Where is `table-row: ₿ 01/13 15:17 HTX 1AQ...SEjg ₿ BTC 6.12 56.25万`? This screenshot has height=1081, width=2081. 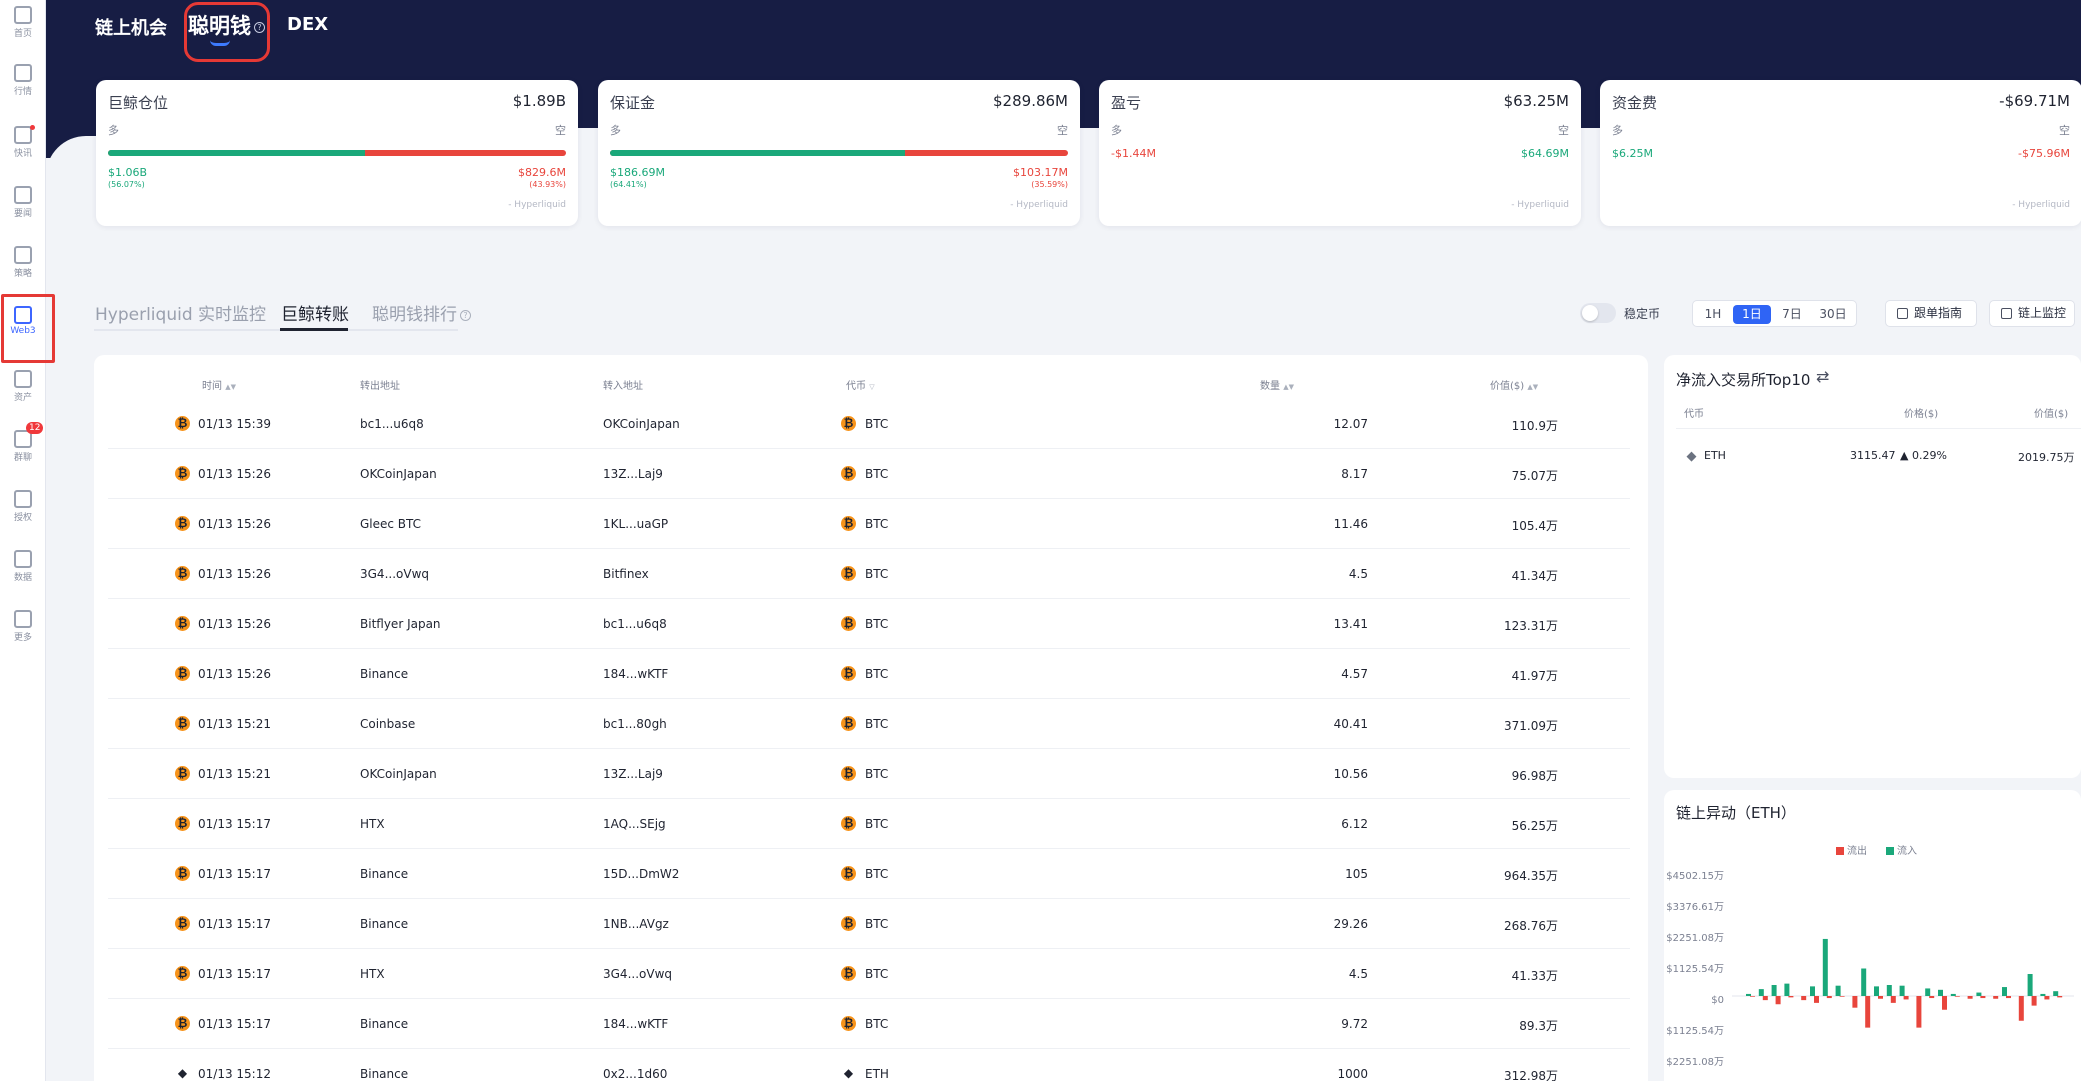
table-row: ₿ 01/13 15:17 HTX 1AQ...SEjg ₿ BTC 6.12 56.25万 is located at coordinates (869, 824).